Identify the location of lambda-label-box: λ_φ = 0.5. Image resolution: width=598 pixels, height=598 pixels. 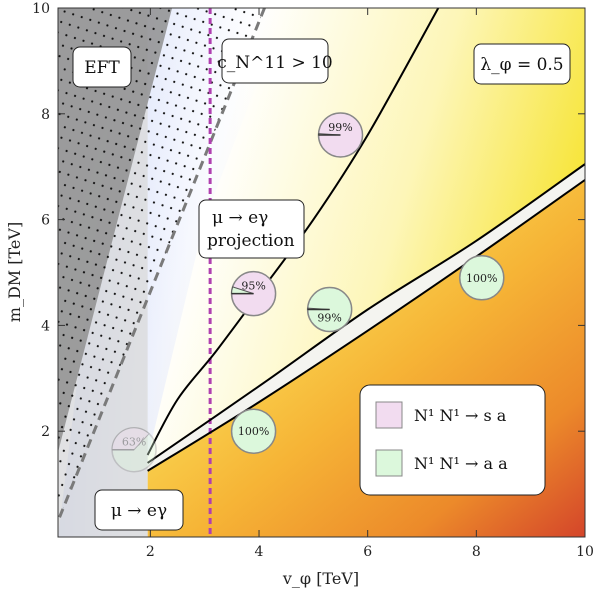
(522, 64).